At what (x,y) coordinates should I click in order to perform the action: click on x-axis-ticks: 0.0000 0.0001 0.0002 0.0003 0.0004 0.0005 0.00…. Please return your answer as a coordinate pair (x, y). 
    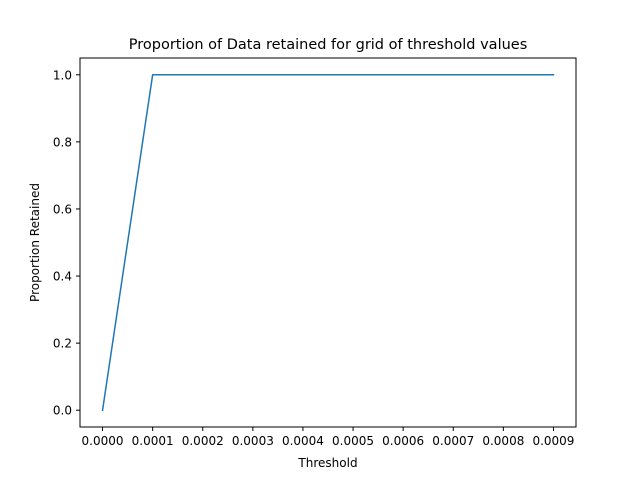
    Looking at the image, I should click on (328, 437).